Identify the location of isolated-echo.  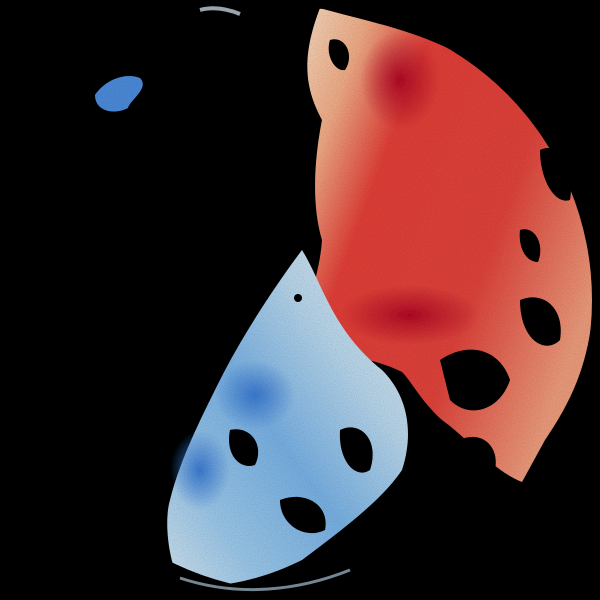
(119, 93).